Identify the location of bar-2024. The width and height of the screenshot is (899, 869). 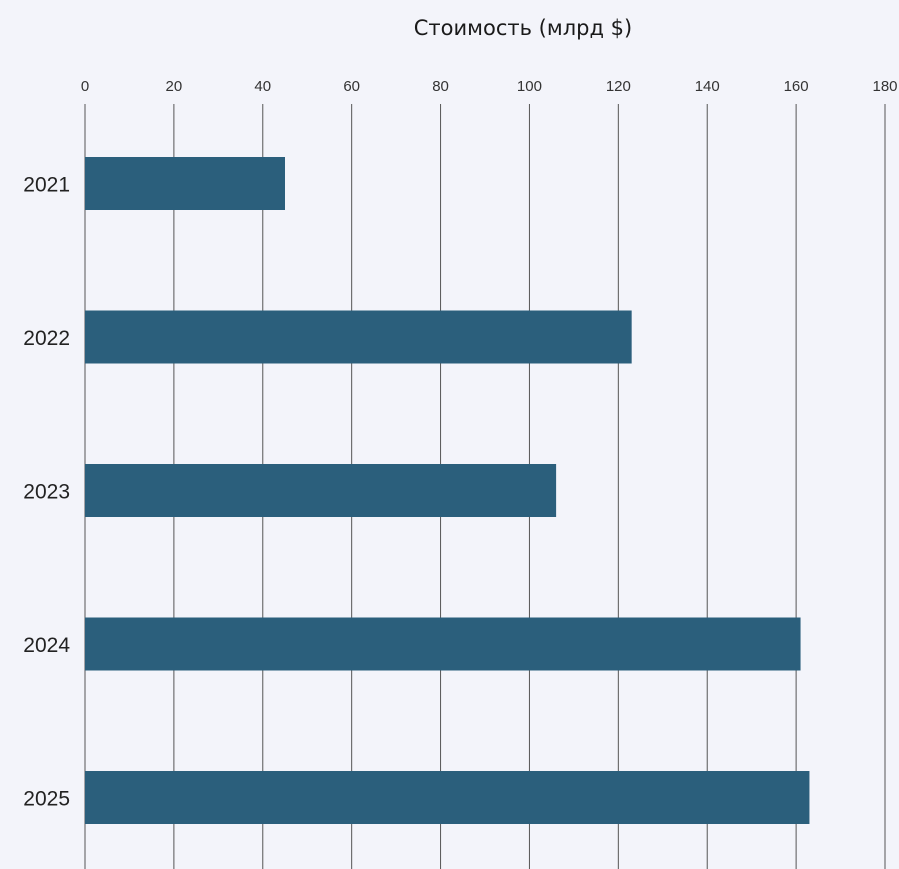
(443, 644).